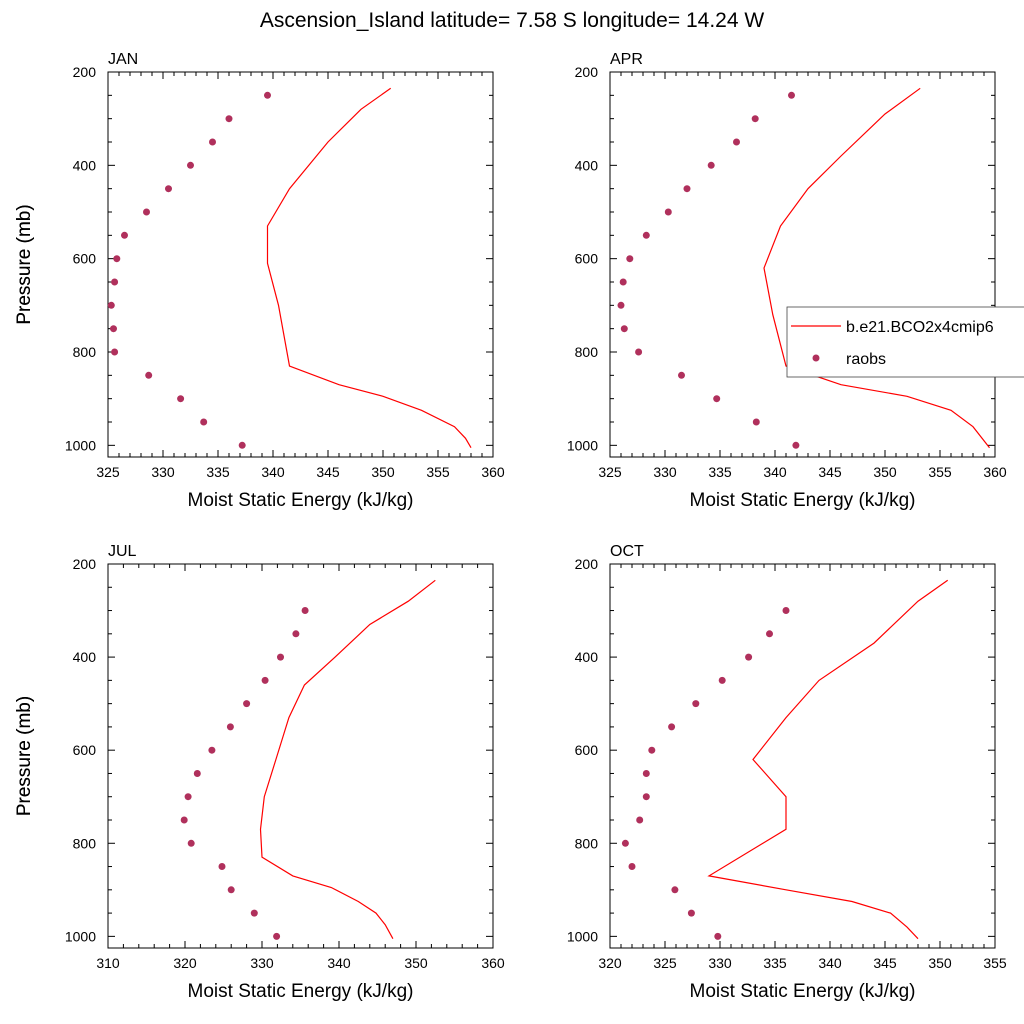 This screenshot has width=1024, height=1024. I want to click on legend-model-label: b.e21.BCO2x4cmip6, so click(920, 327).